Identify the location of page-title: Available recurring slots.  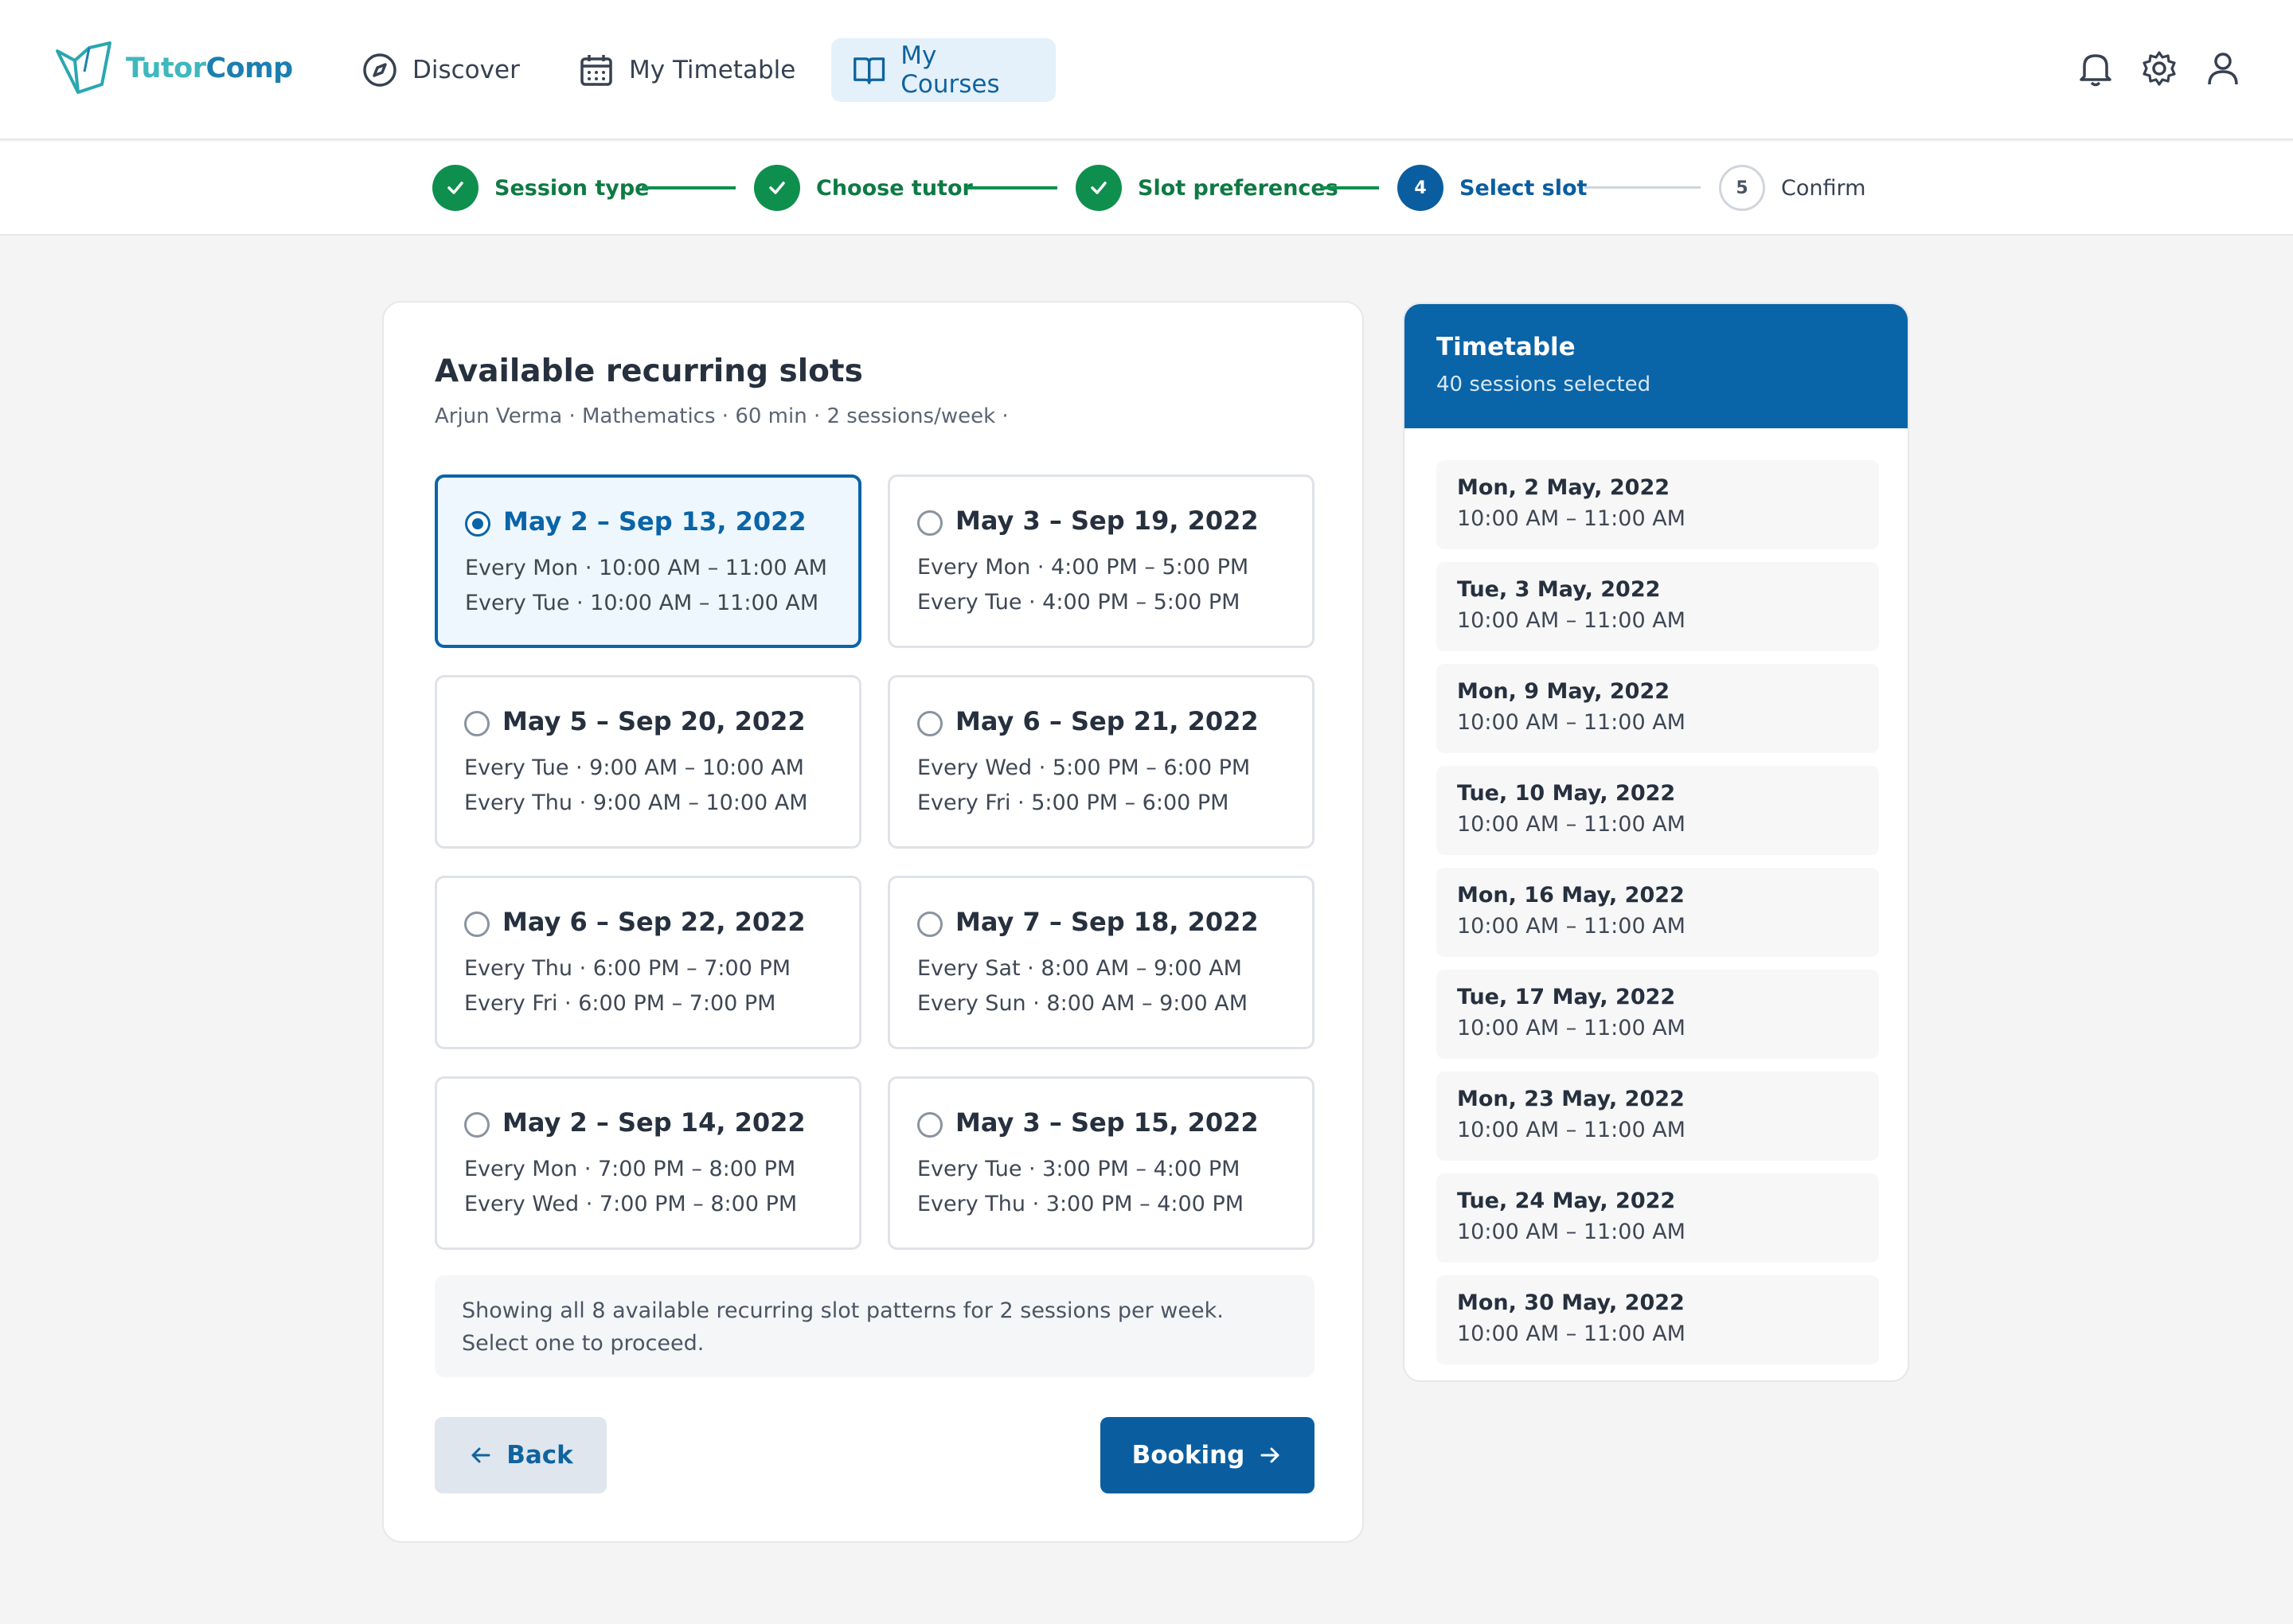
(649, 371).